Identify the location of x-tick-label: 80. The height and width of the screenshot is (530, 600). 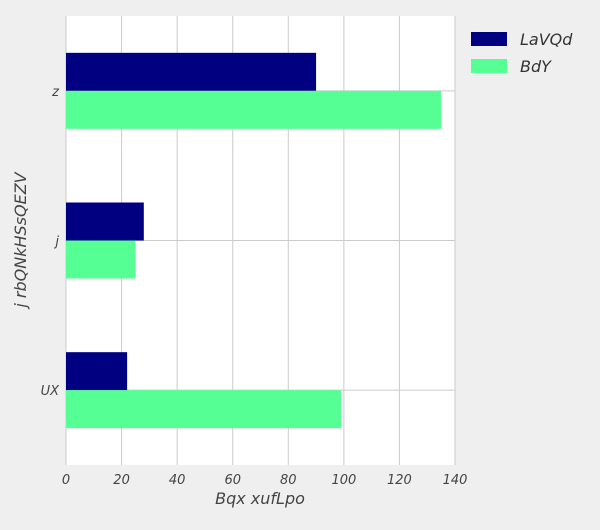
(288, 480).